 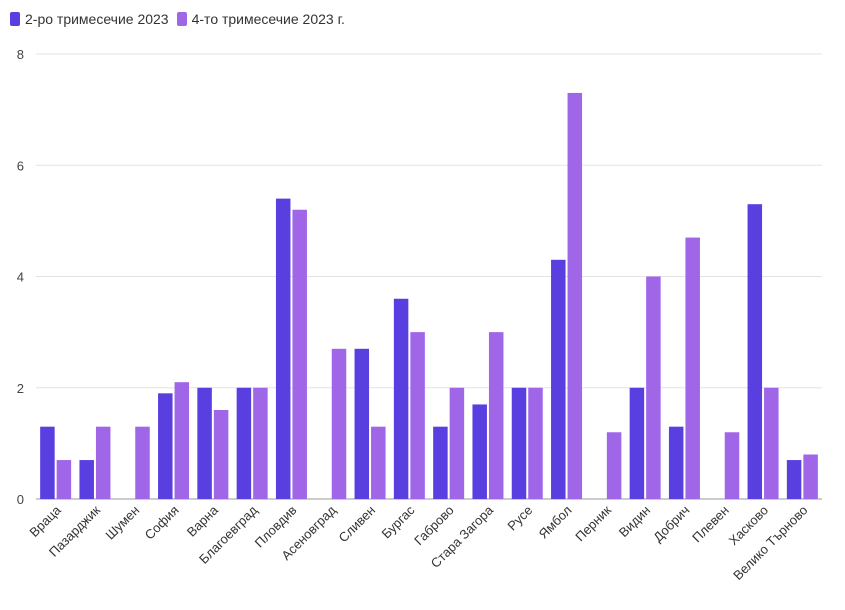 What do you see at coordinates (593, 523) in the screenshot?
I see `x-tick-label: Перник` at bounding box center [593, 523].